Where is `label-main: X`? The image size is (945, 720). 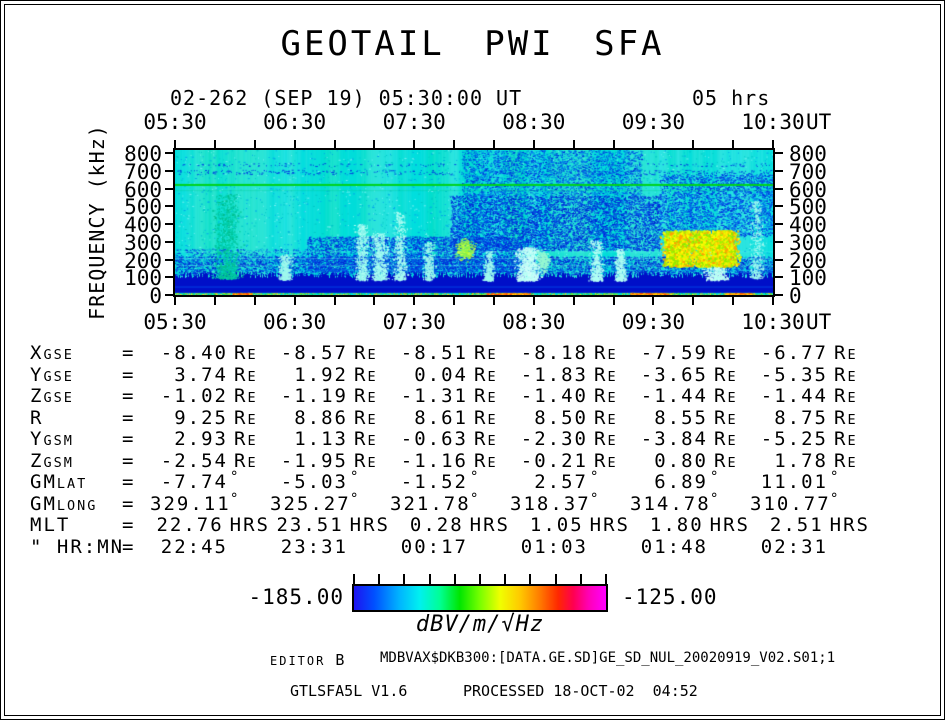 label-main: X is located at coordinates (37, 353).